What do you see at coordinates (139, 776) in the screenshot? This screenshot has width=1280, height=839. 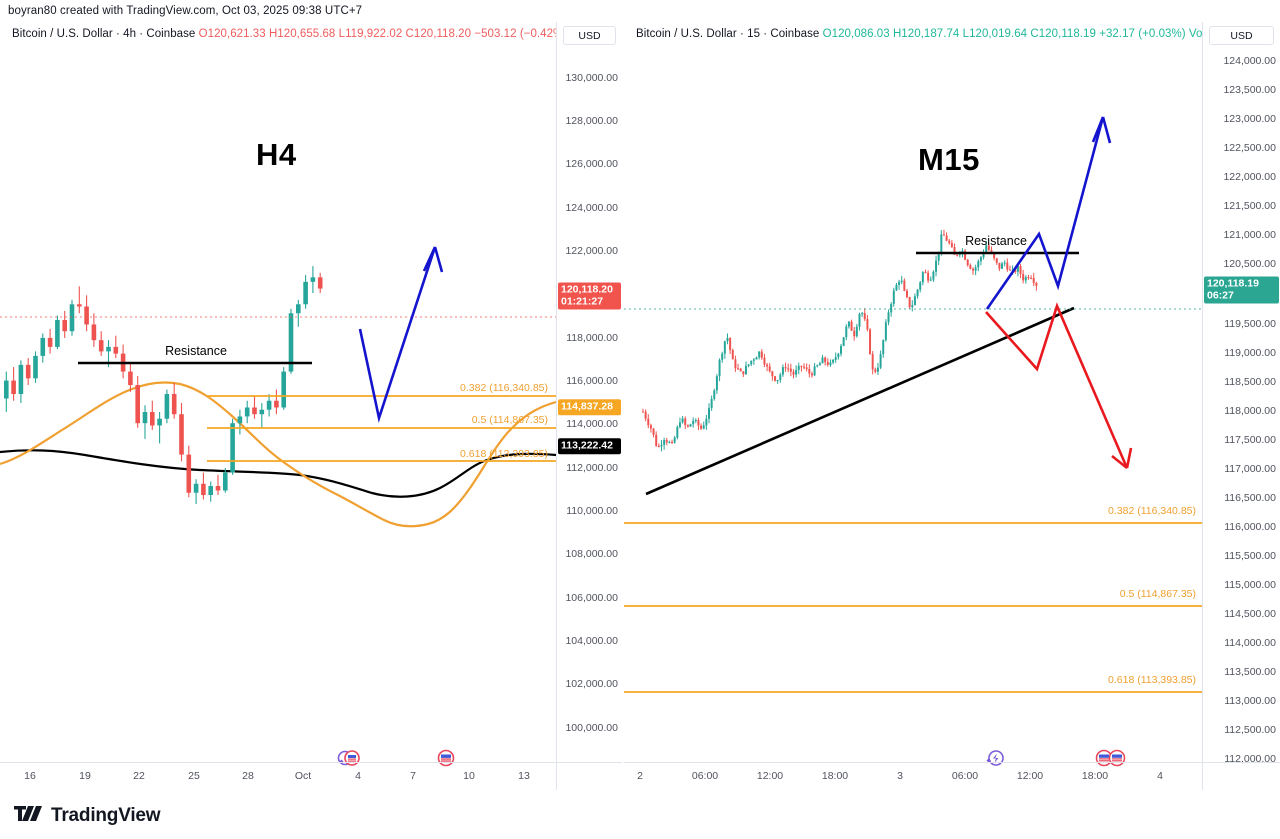 I see `time-tick: 22` at bounding box center [139, 776].